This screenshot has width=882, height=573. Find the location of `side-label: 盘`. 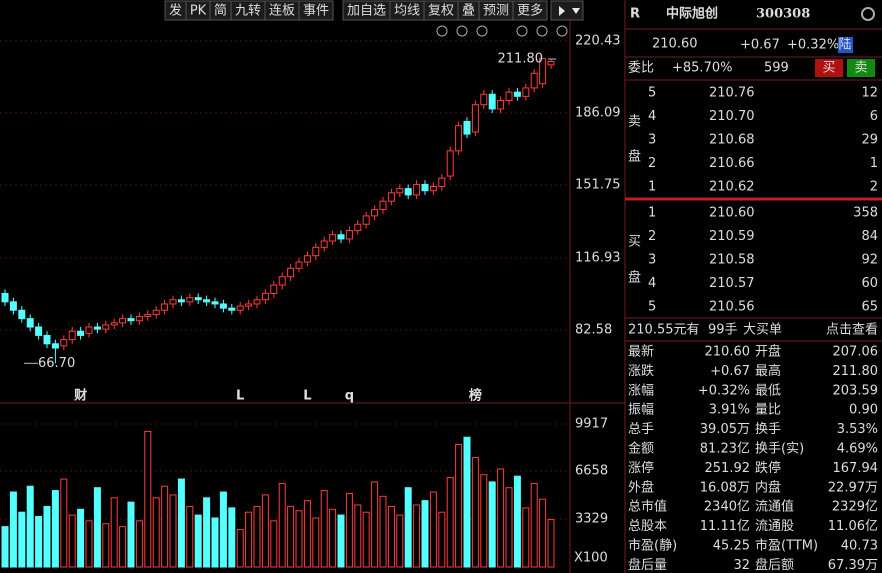

side-label: 盘 is located at coordinates (634, 278).